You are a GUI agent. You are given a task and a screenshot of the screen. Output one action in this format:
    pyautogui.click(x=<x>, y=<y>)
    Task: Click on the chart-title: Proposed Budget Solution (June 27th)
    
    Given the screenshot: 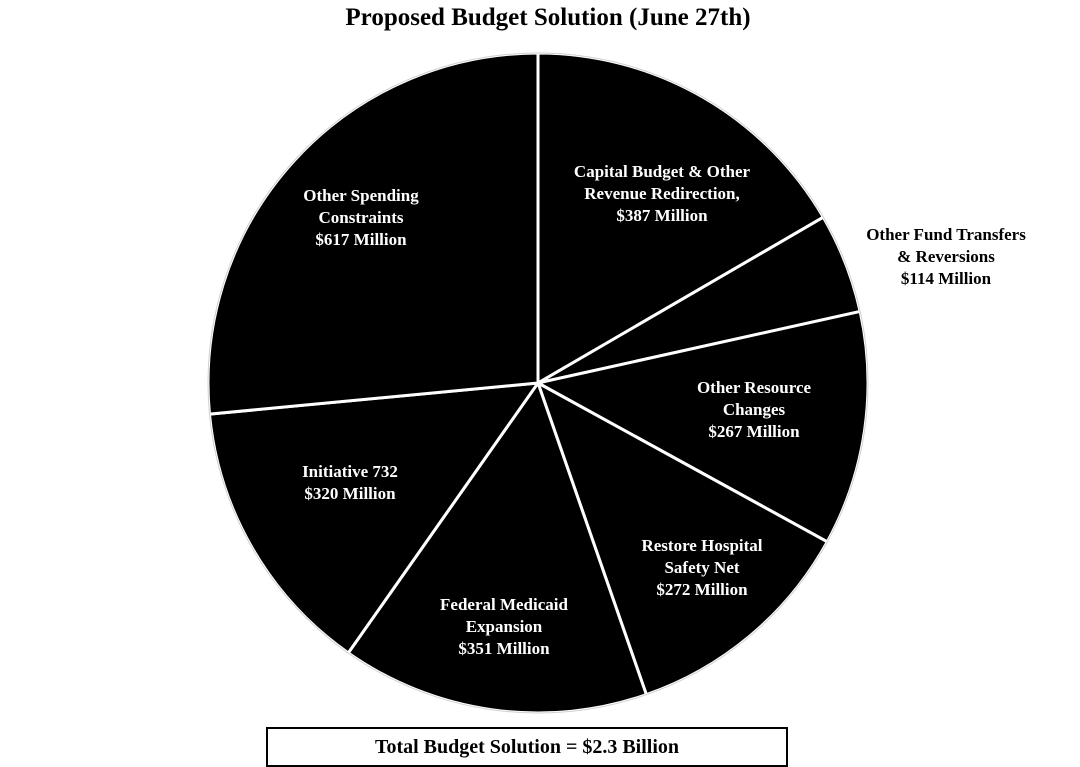 What is the action you would take?
    pyautogui.click(x=548, y=17)
    